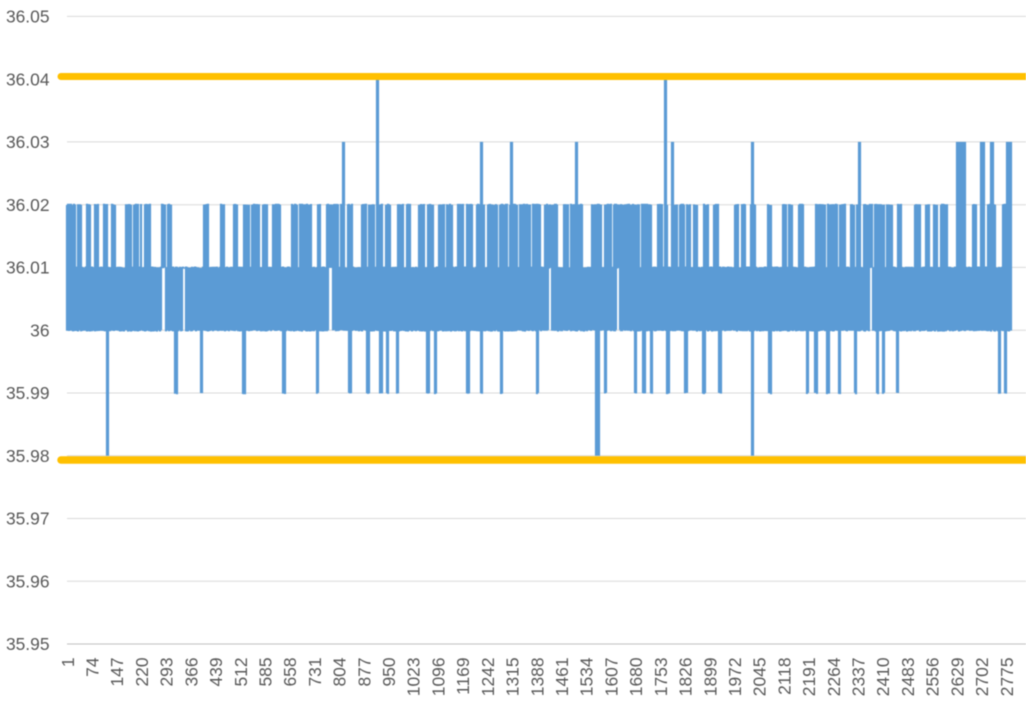 The height and width of the screenshot is (704, 1026). Describe the element at coordinates (28, 644) in the screenshot. I see `svg-text: 35.95` at that location.